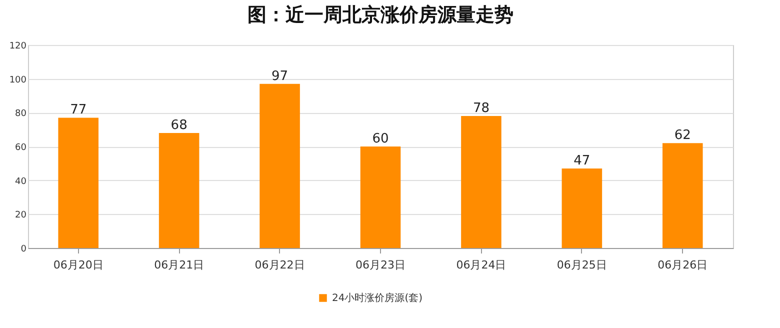  I want to click on y-tick-label: 100, so click(18, 80).